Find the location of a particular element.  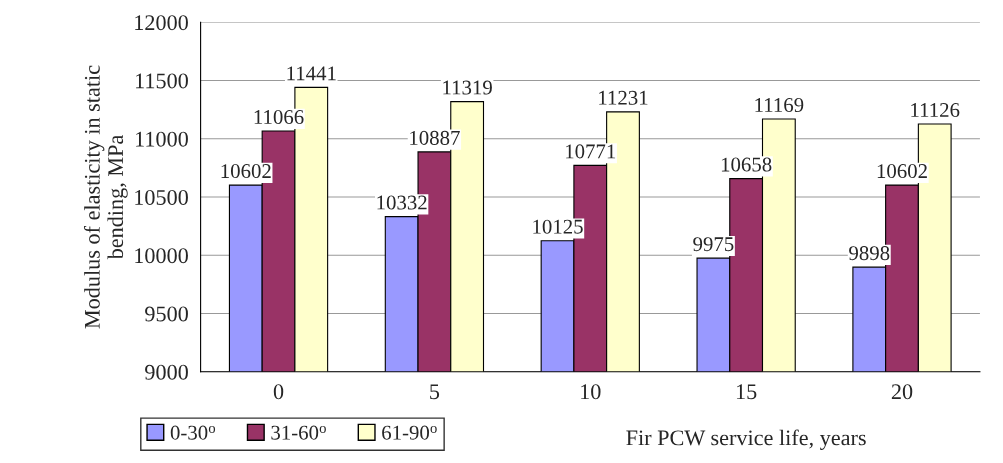

data-label: 10887 is located at coordinates (435, 137).